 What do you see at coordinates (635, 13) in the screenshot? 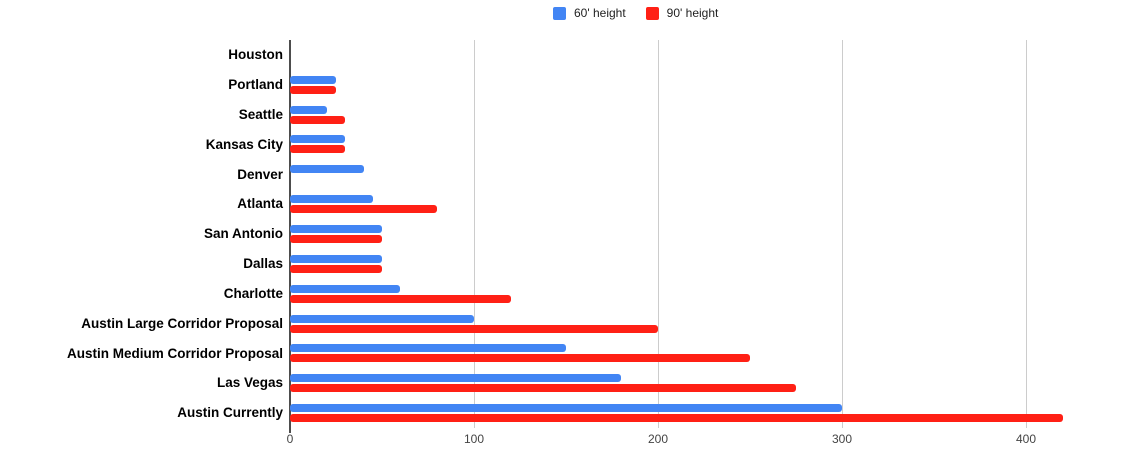
I see `chart-legend: 60' height 90' height` at bounding box center [635, 13].